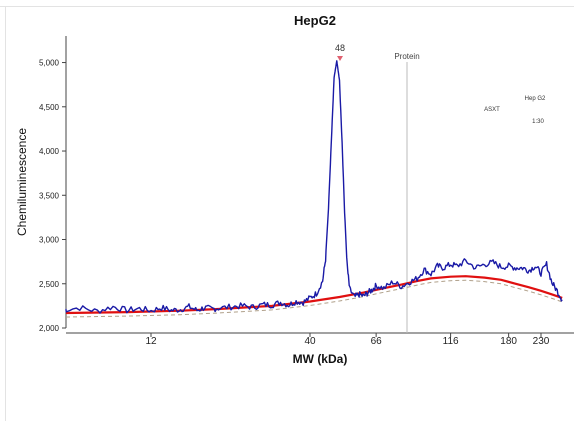 The width and height of the screenshot is (574, 421). I want to click on protein-marker-label: Protein, so click(406, 56).